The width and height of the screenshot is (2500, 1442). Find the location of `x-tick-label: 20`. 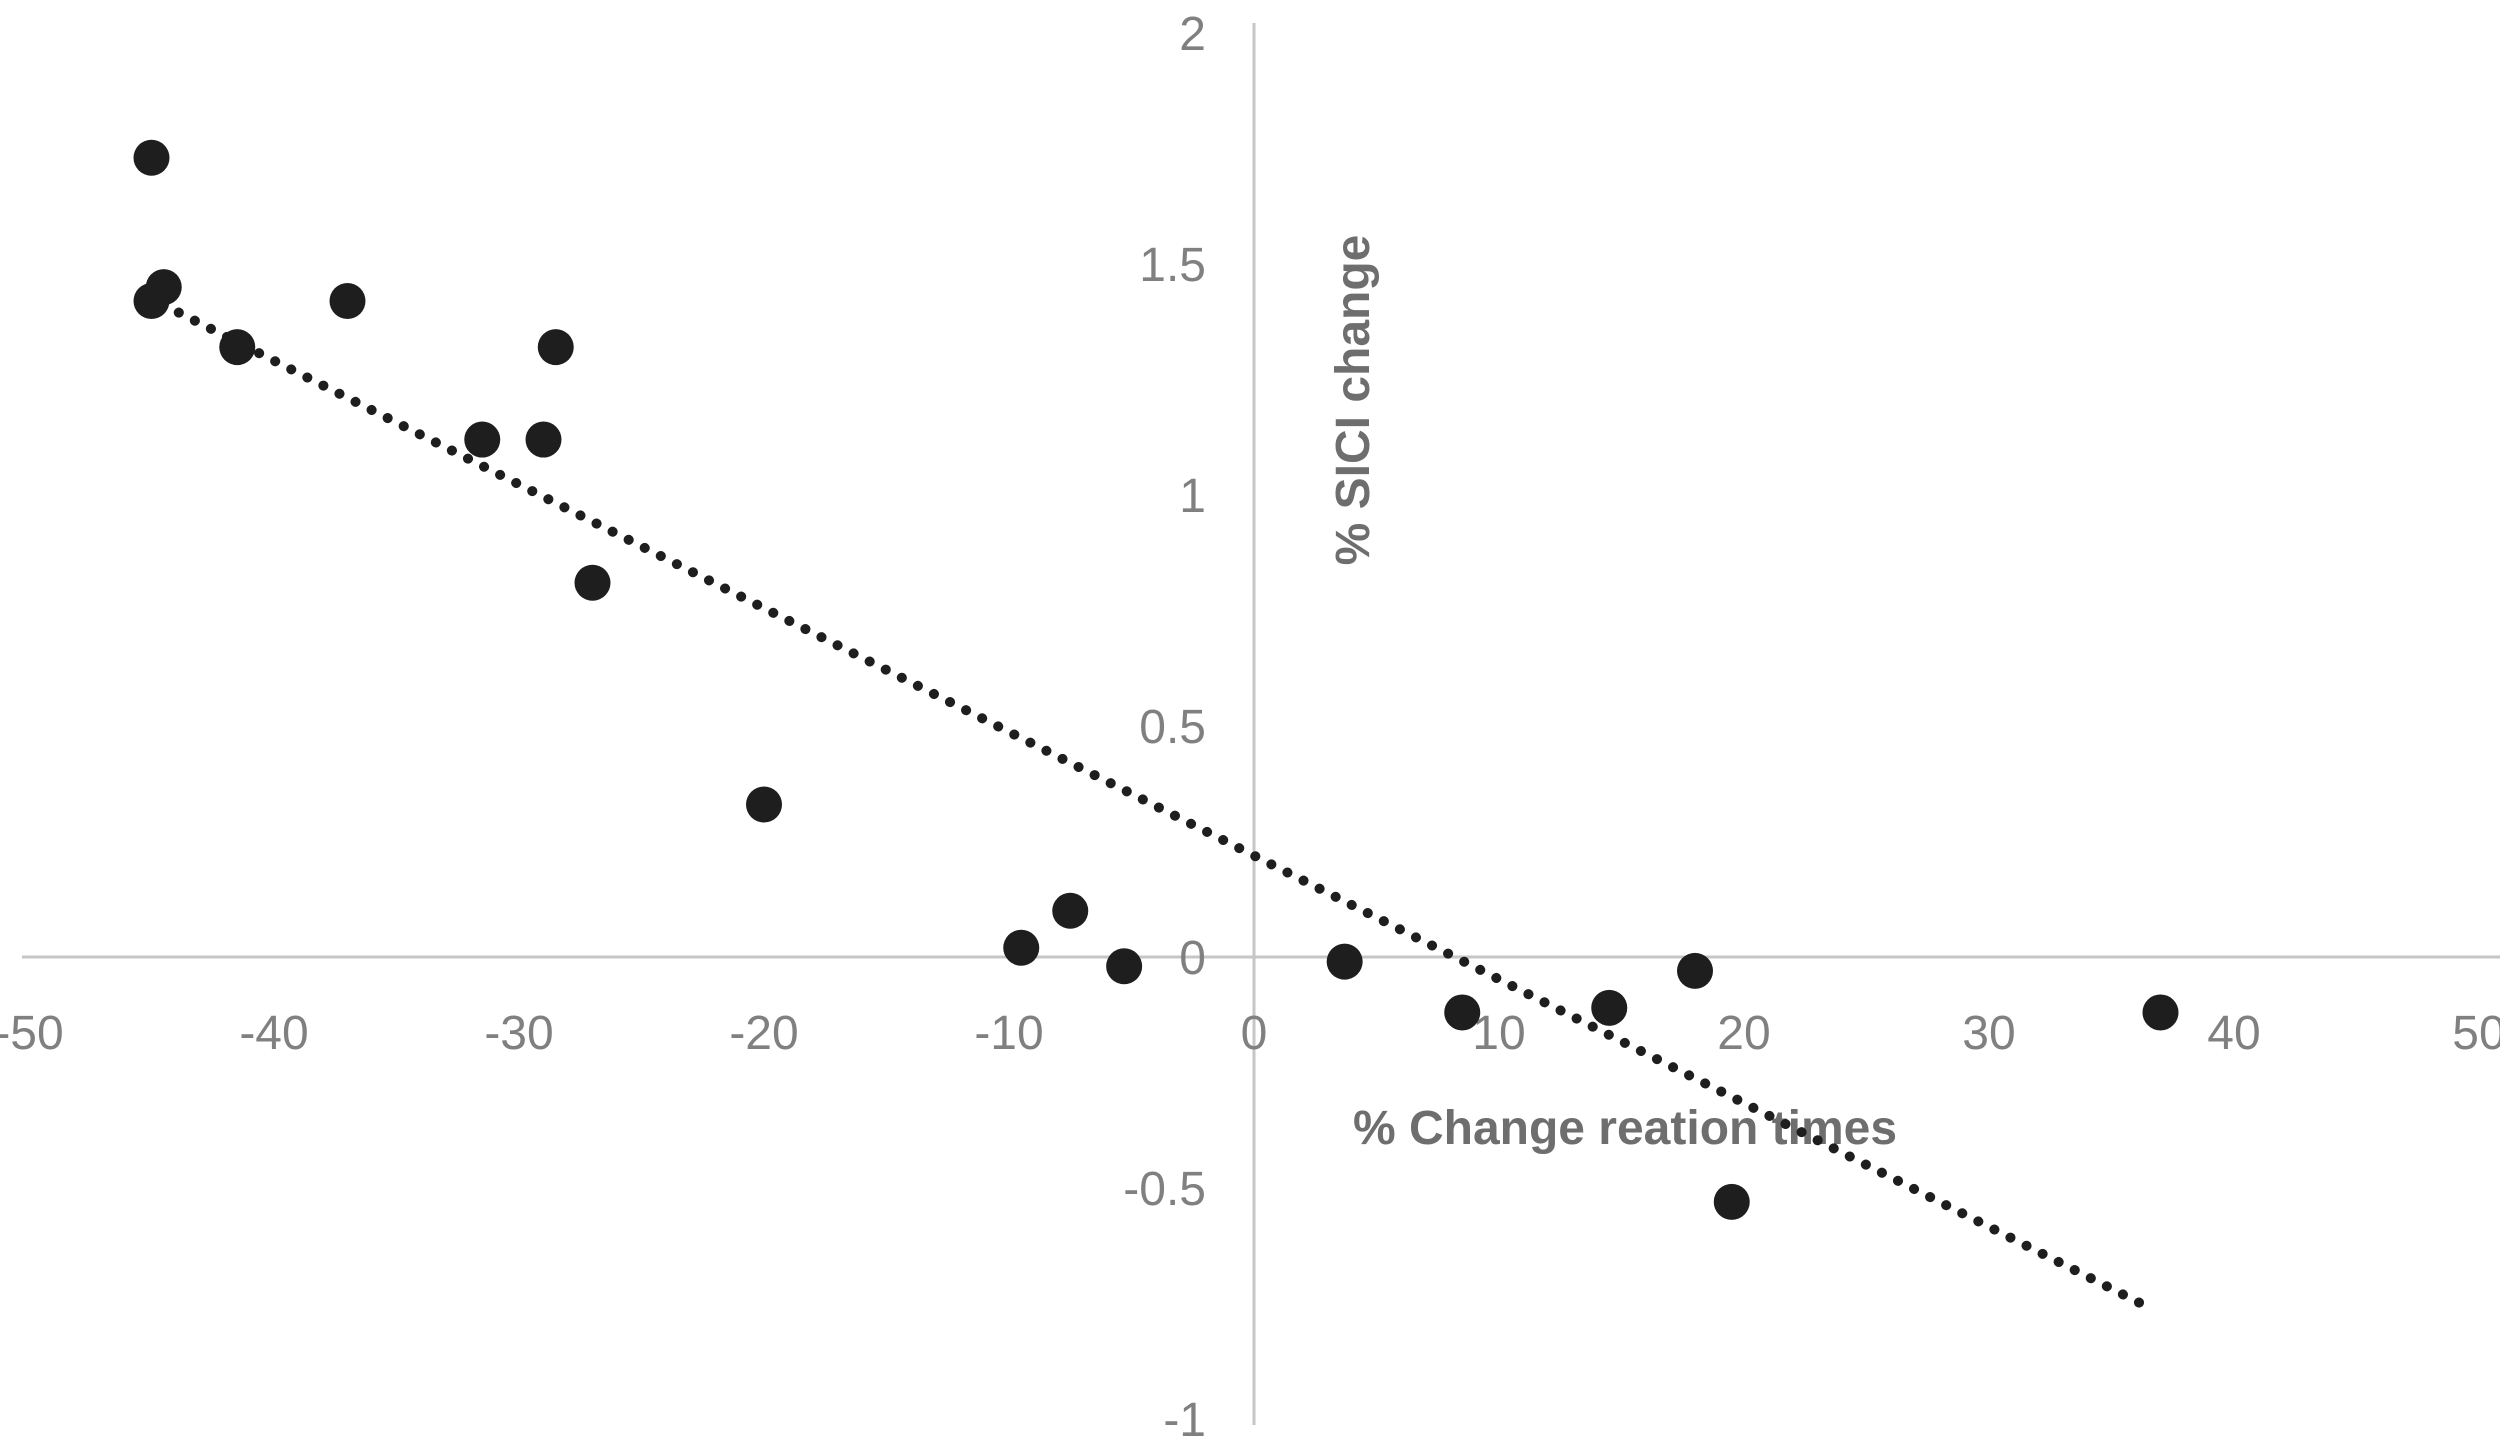

x-tick-label: 20 is located at coordinates (1743, 1033).